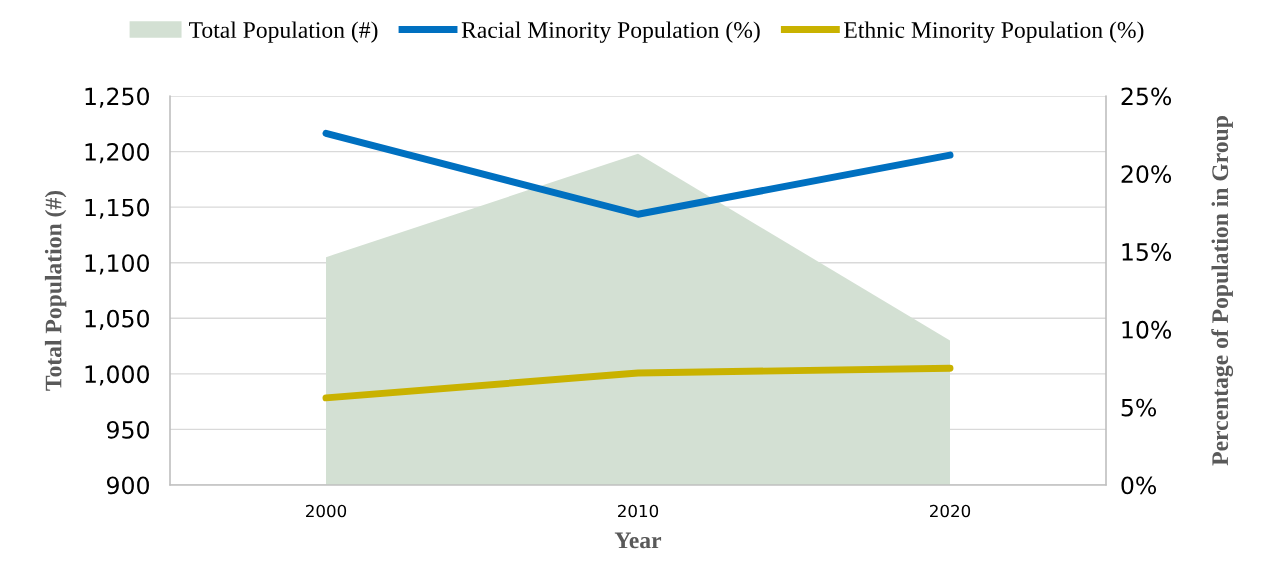 This screenshot has width=1274, height=562. Describe the element at coordinates (117, 153) in the screenshot. I see `y-tick-label: 1,200` at that location.